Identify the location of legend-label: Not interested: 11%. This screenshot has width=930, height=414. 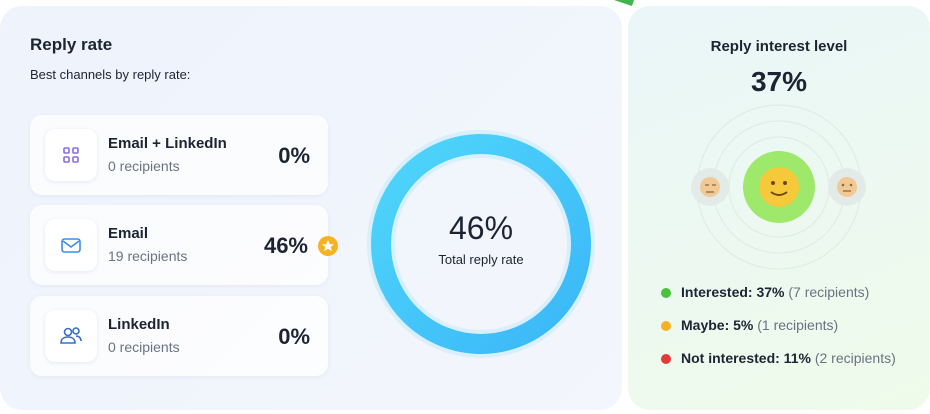
(746, 358).